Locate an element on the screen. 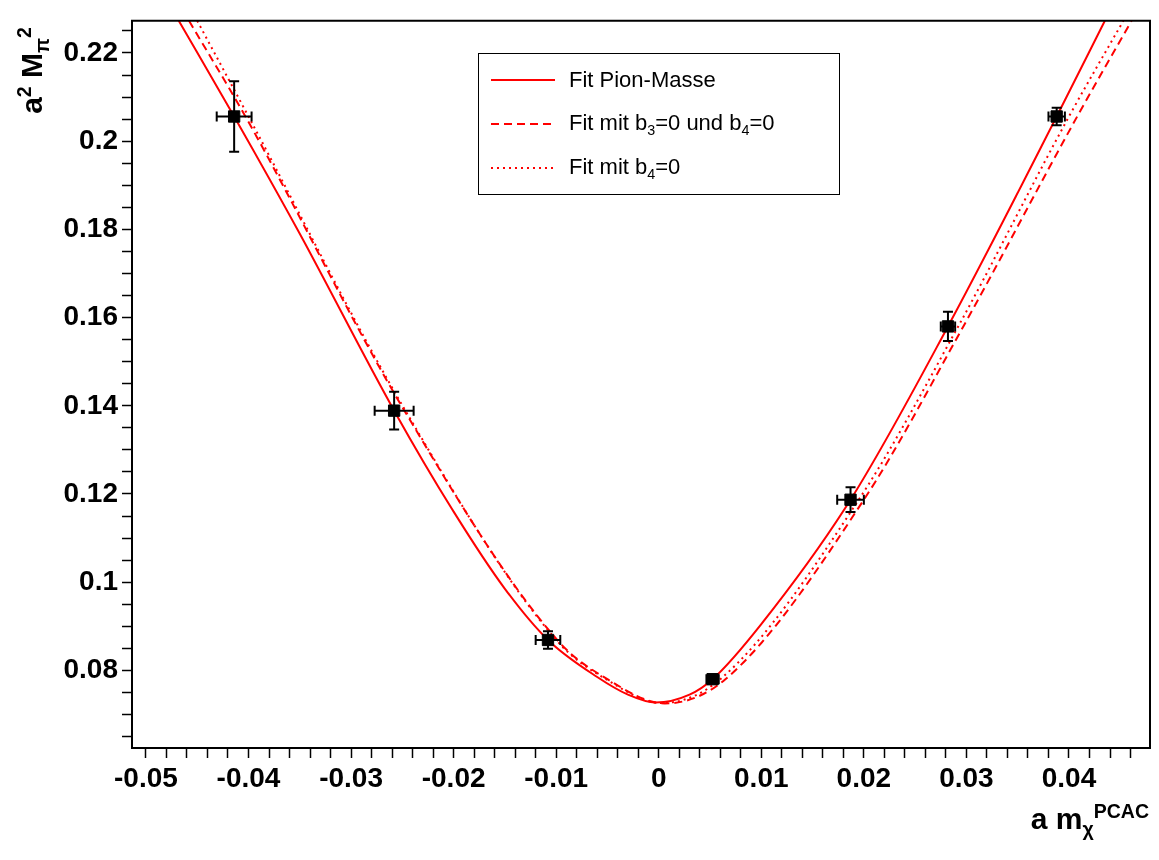 The height and width of the screenshot is (860, 1159). x-tick-label: 0.04 is located at coordinates (1069, 777).